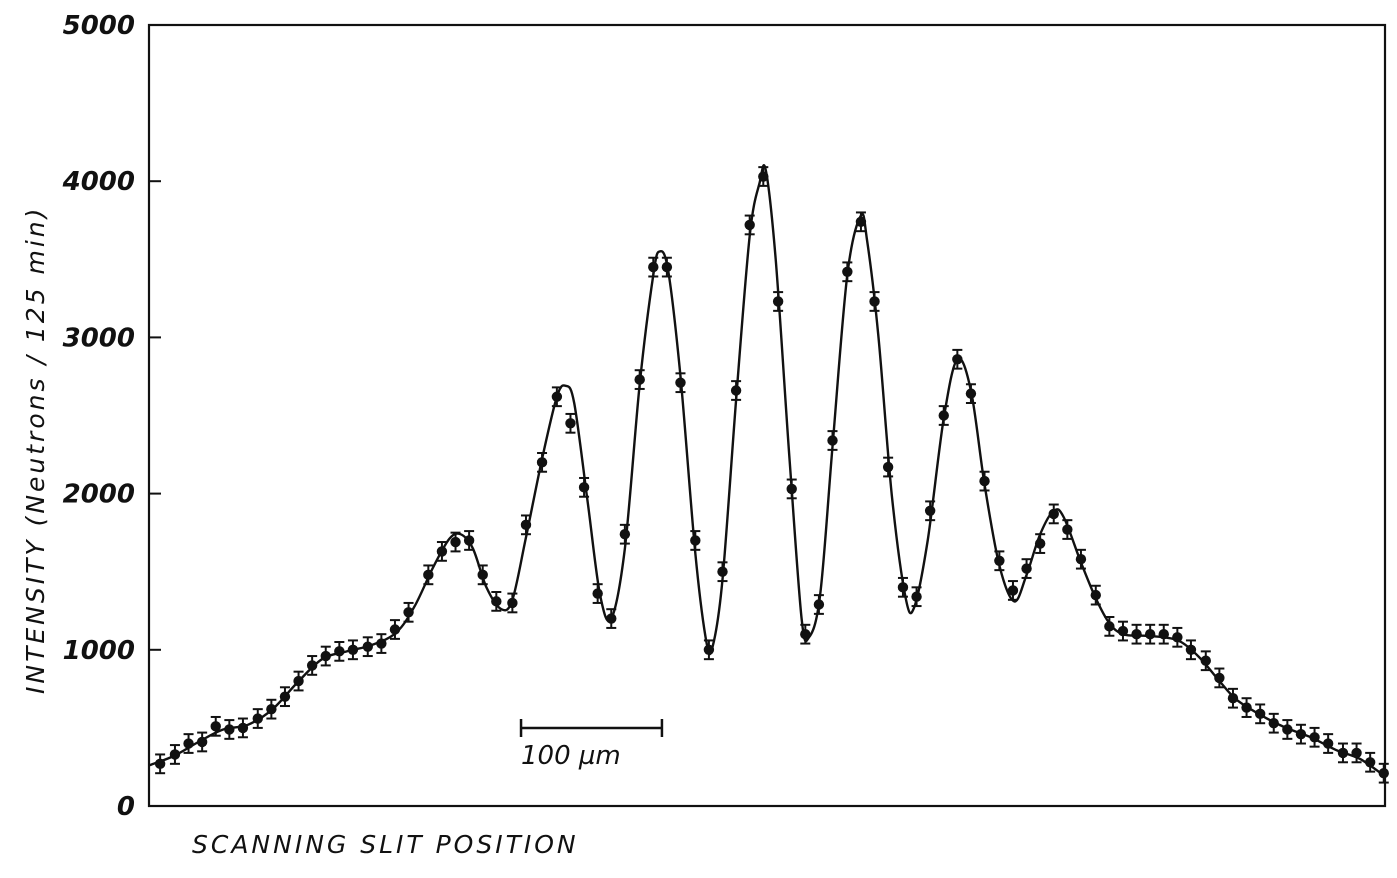 Image resolution: width=1397 pixels, height=878 pixels. I want to click on y-tick-label: 1000, so click(99, 651).